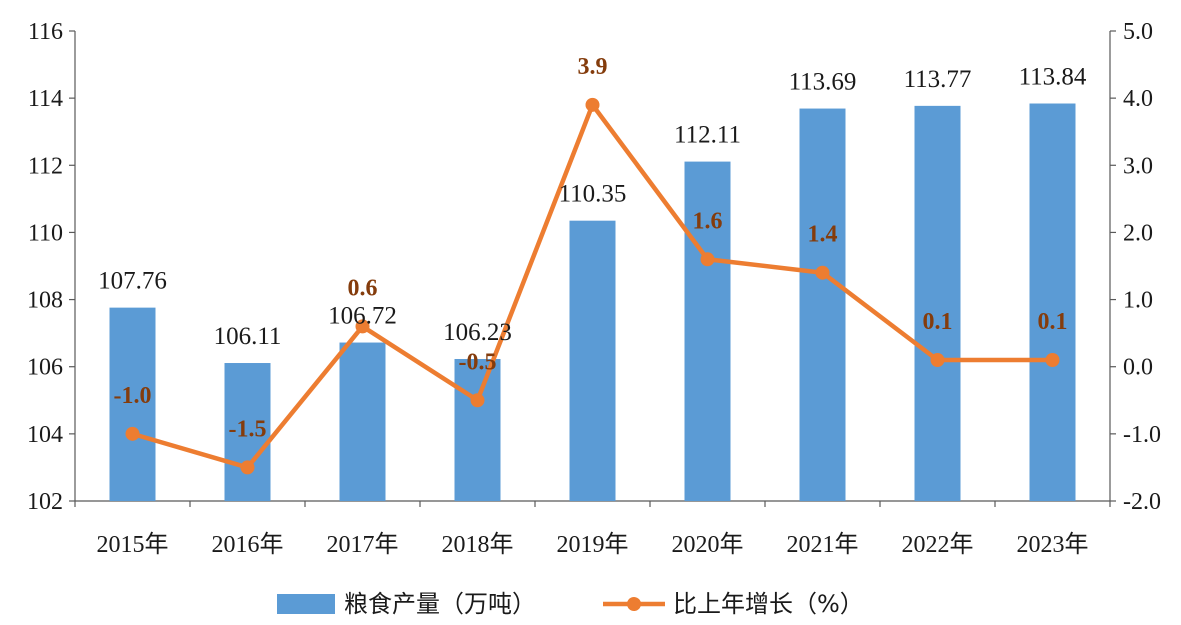 This screenshot has width=1181, height=625. What do you see at coordinates (248, 429) in the screenshot?
I see `growth-value-label: -1.5` at bounding box center [248, 429].